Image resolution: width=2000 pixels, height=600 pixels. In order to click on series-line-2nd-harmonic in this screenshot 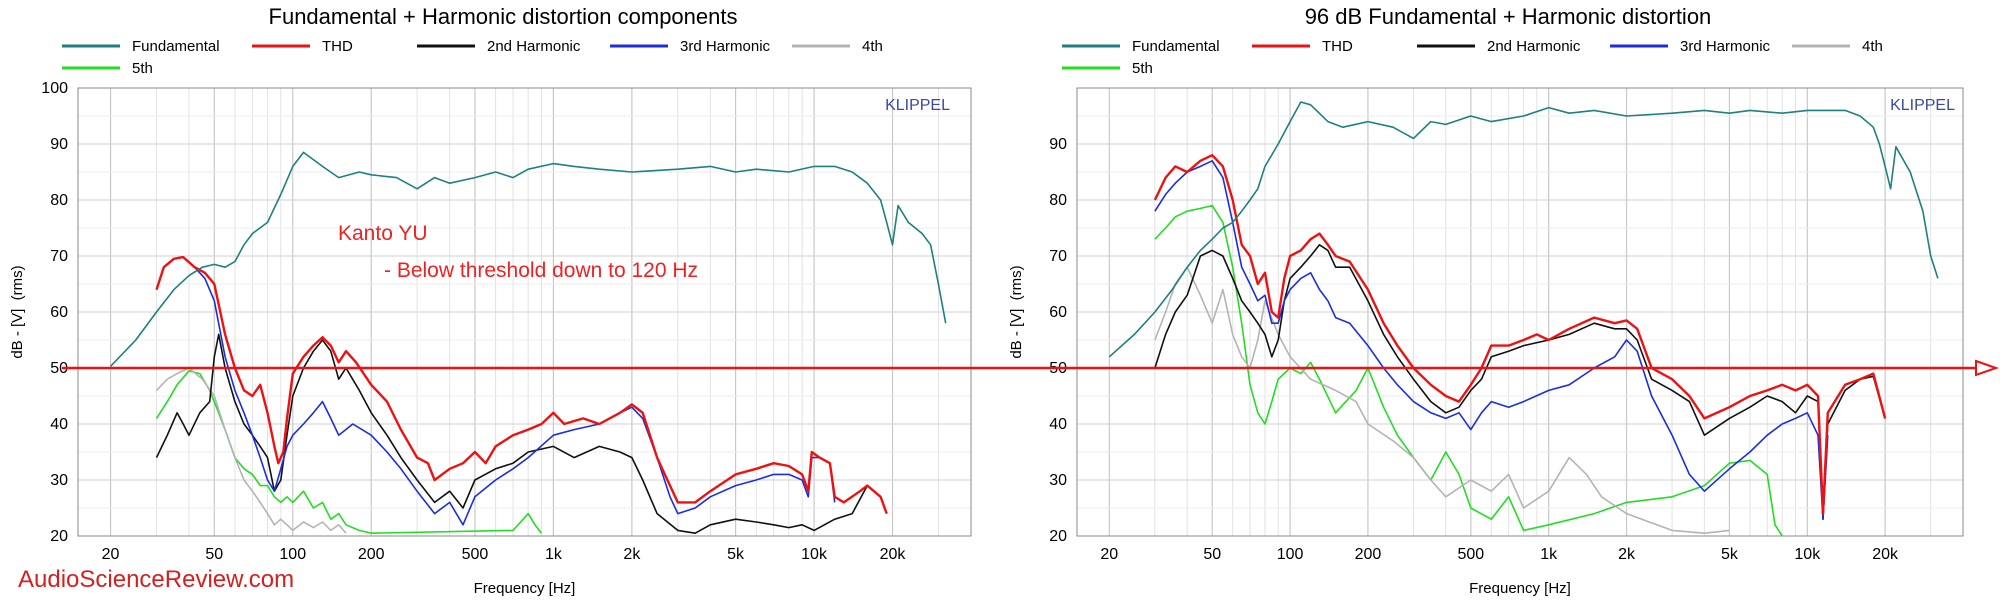, I will do `click(521, 434)`.